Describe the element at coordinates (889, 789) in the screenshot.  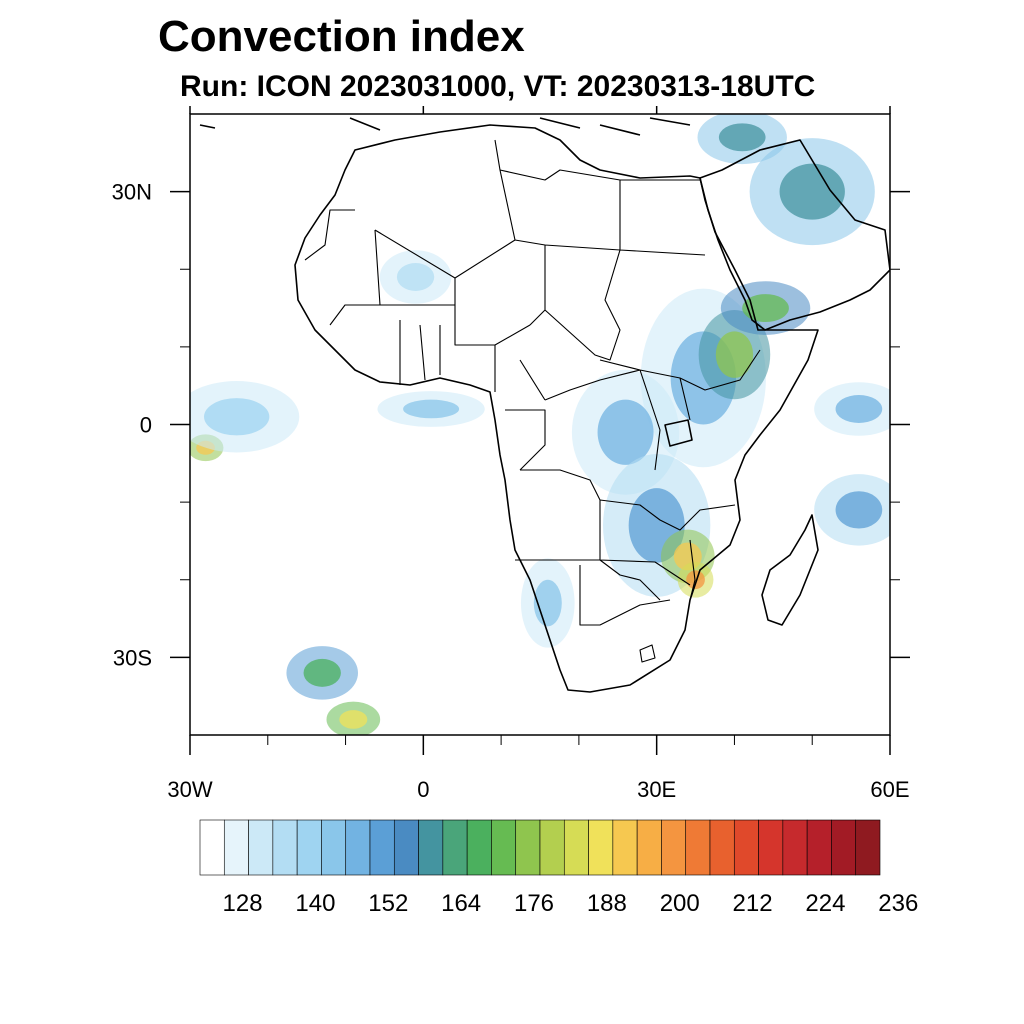
I see `lon-tick-label: 60E` at that location.